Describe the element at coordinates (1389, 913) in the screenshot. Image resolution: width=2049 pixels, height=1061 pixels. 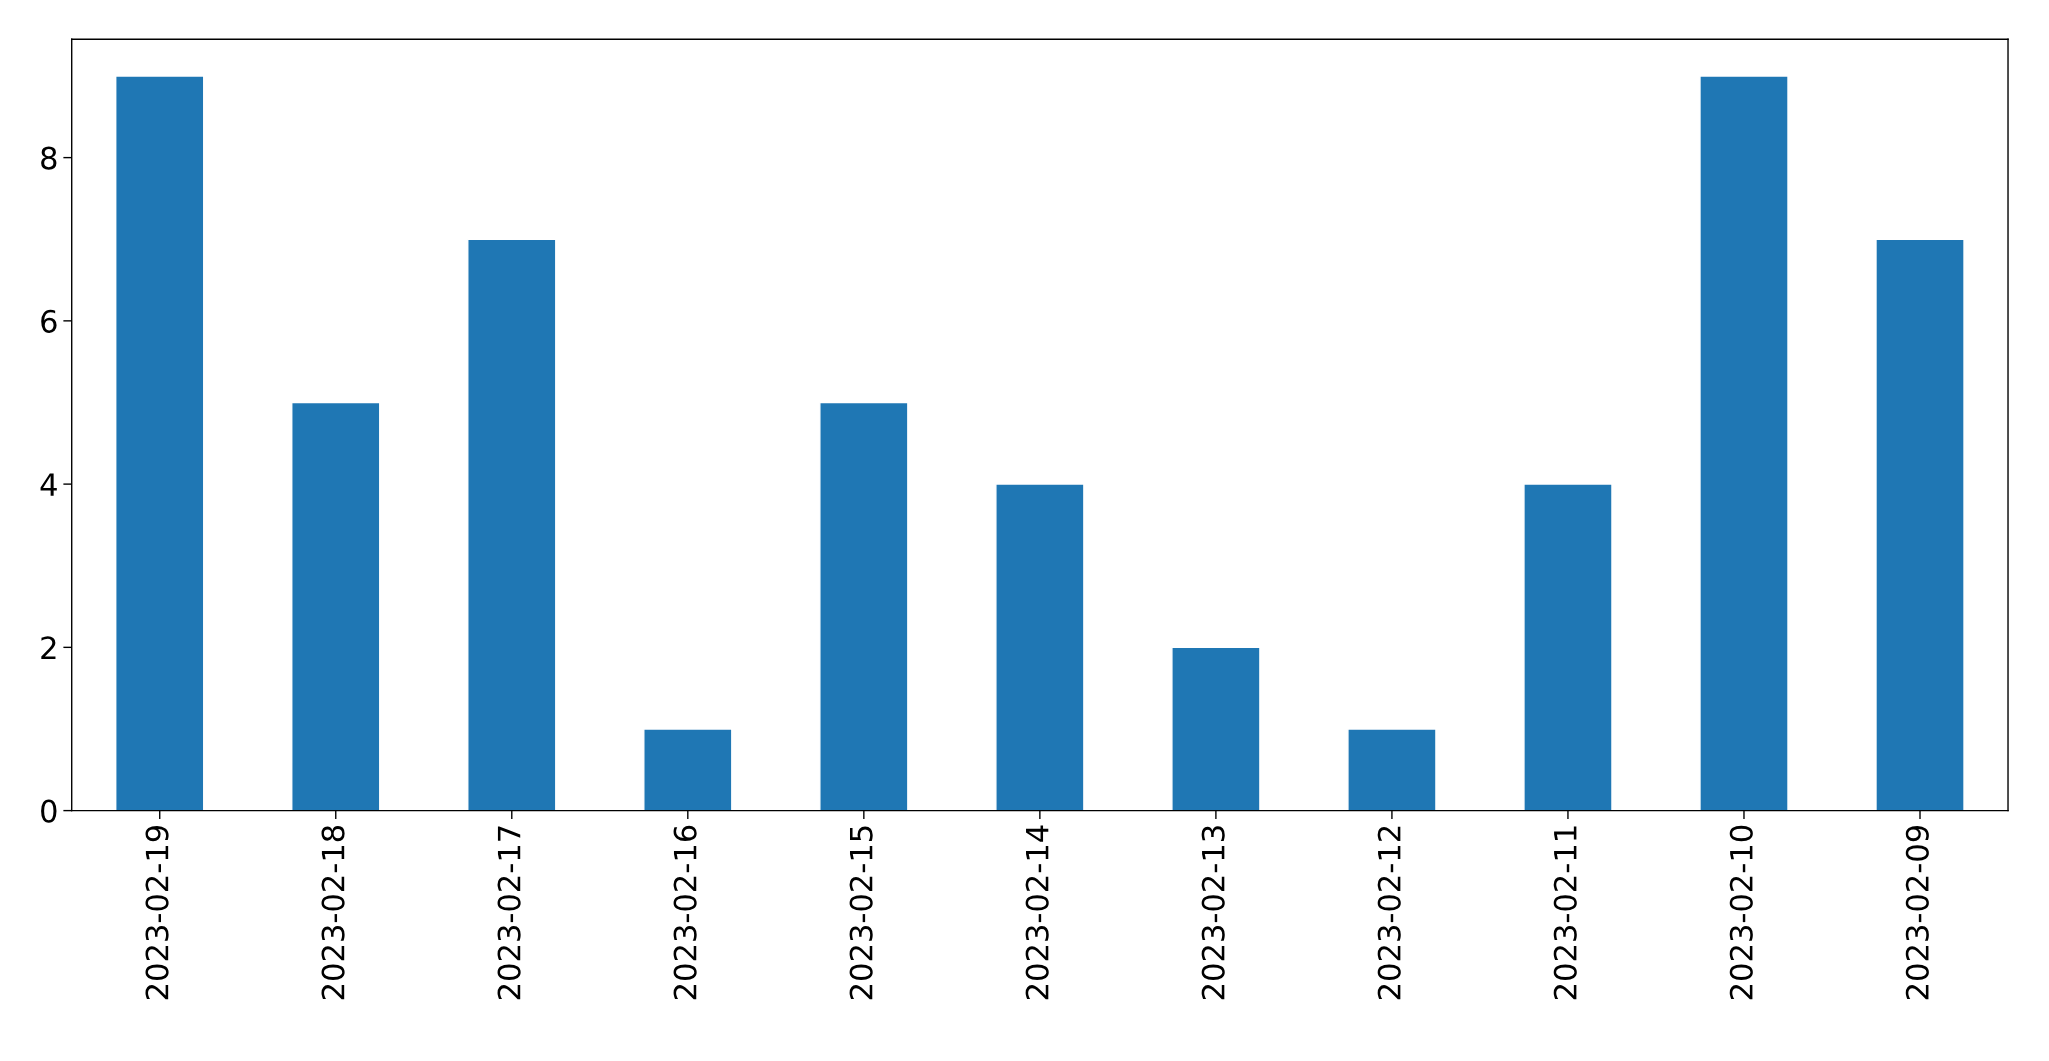
I see `x-tick-label: 2023-02-12` at that location.